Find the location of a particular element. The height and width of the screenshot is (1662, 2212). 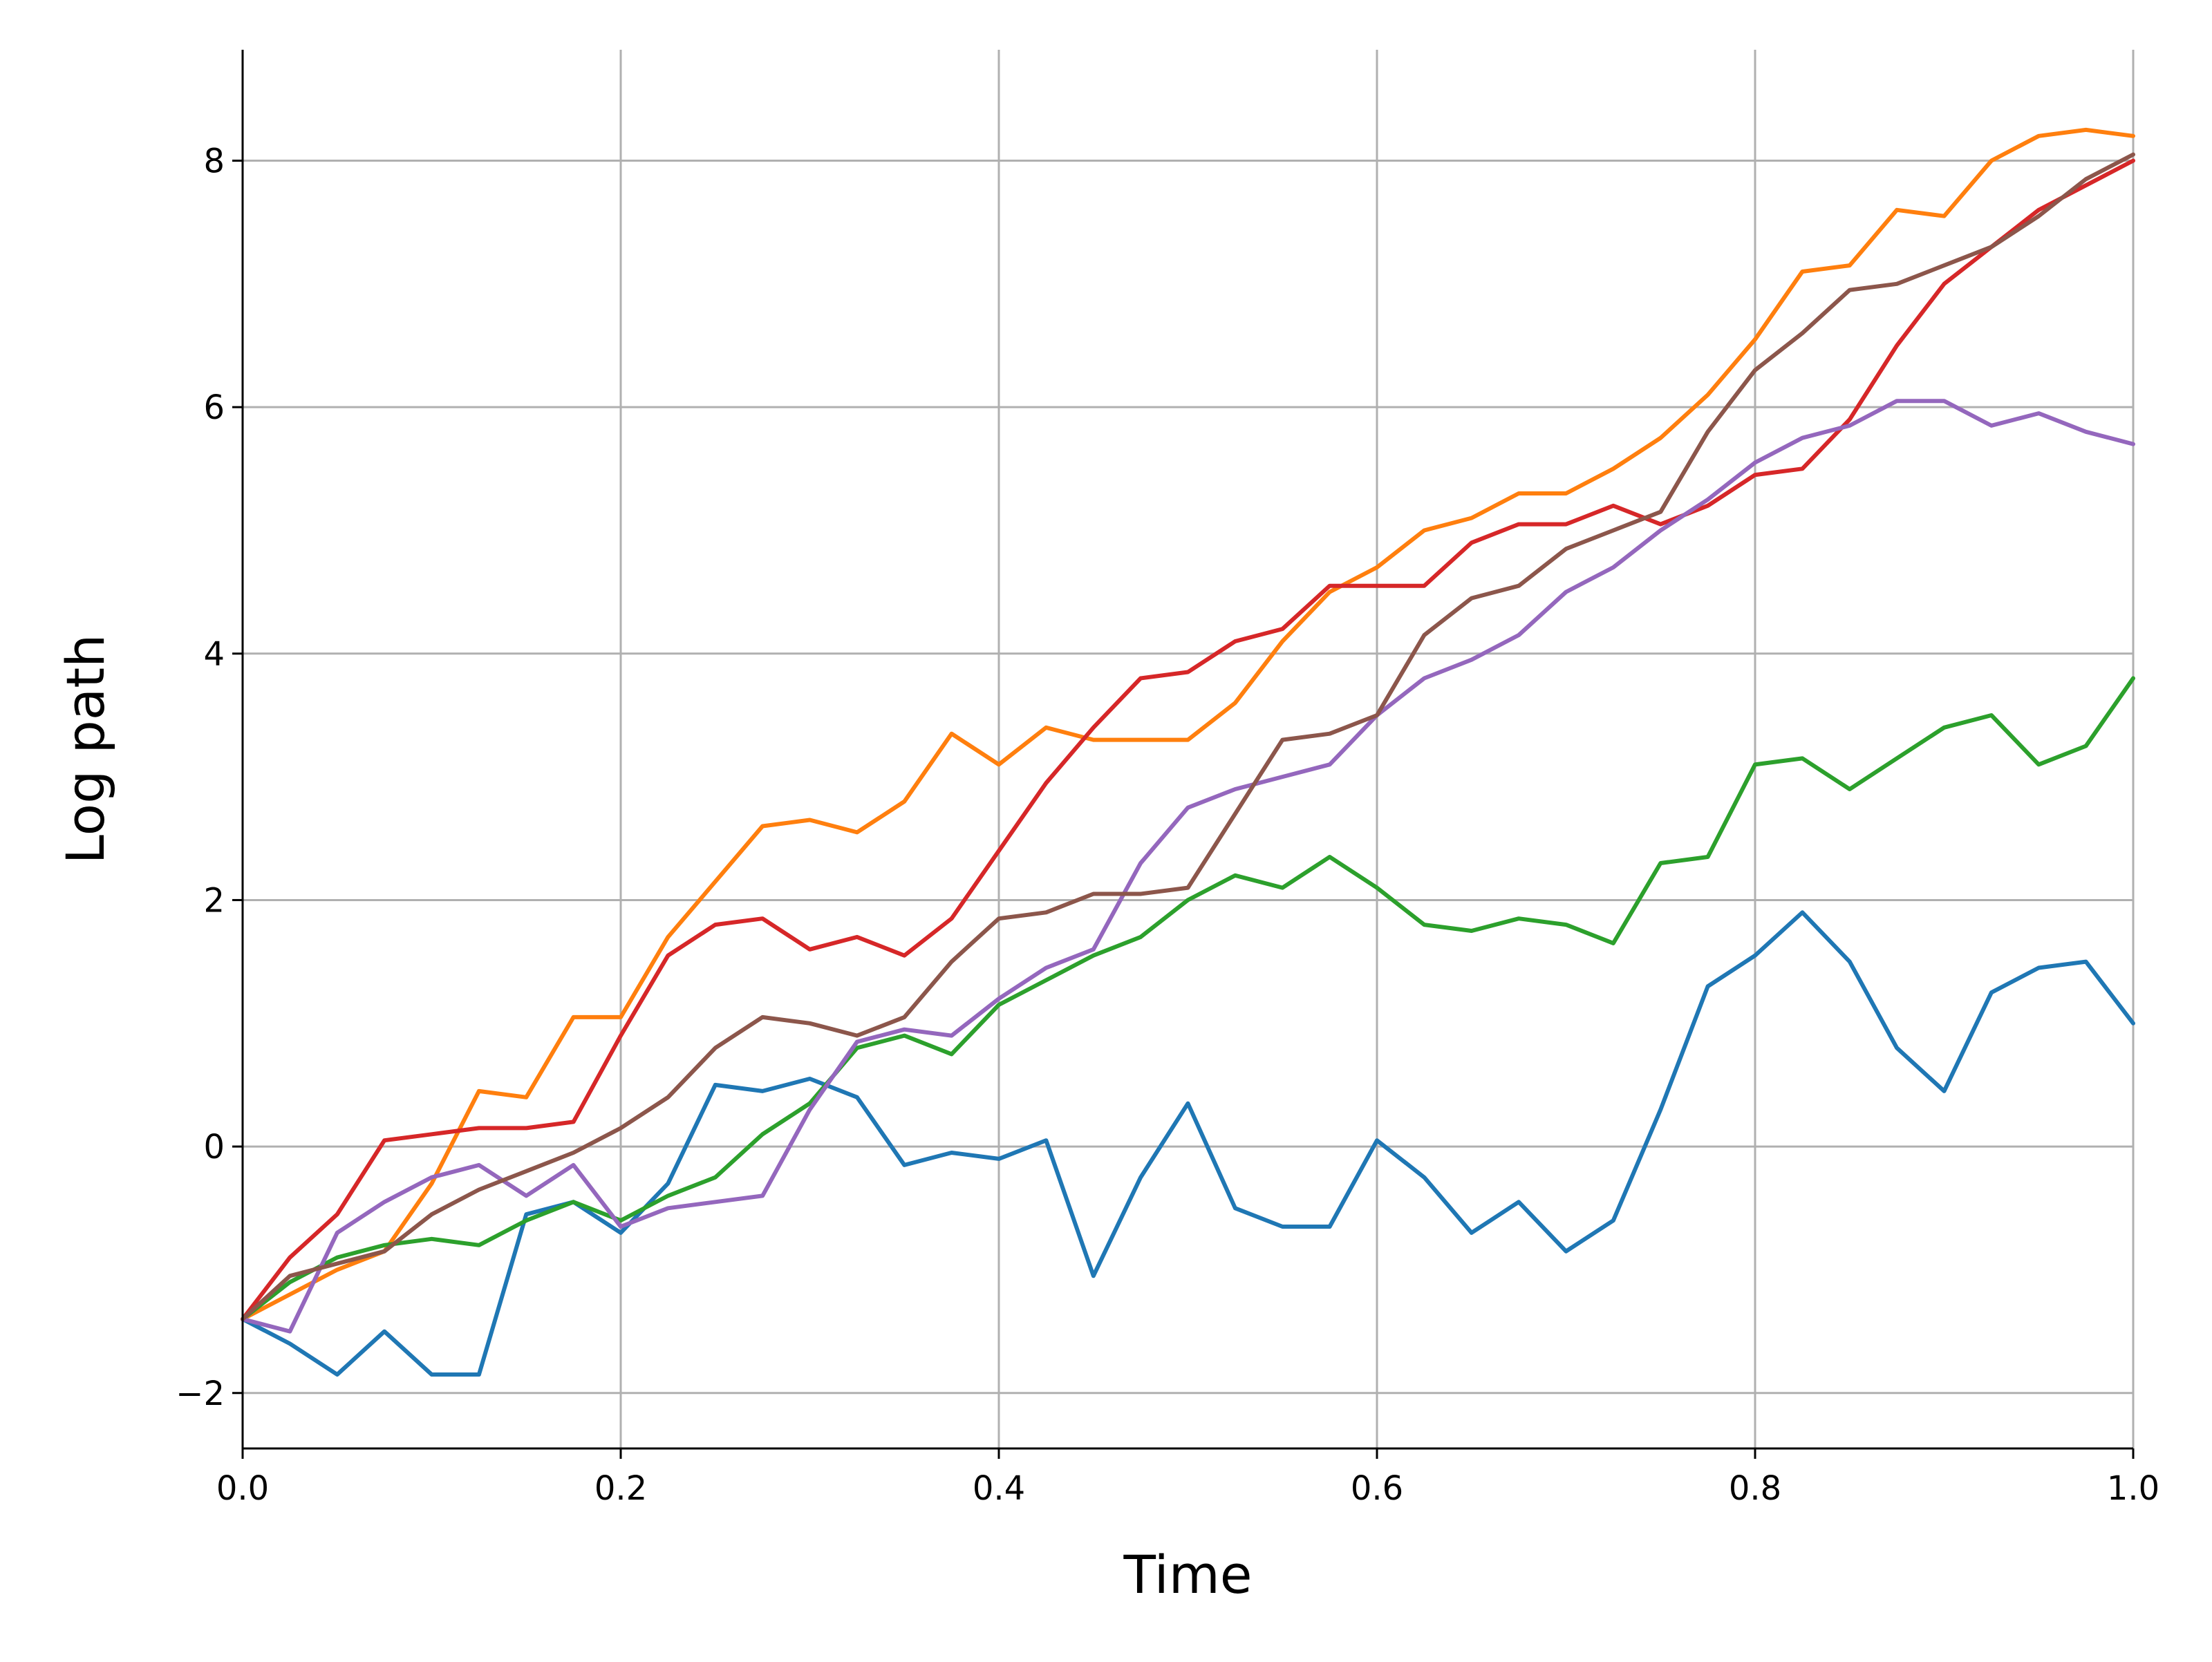

y-tick-label: 8 is located at coordinates (214, 161).